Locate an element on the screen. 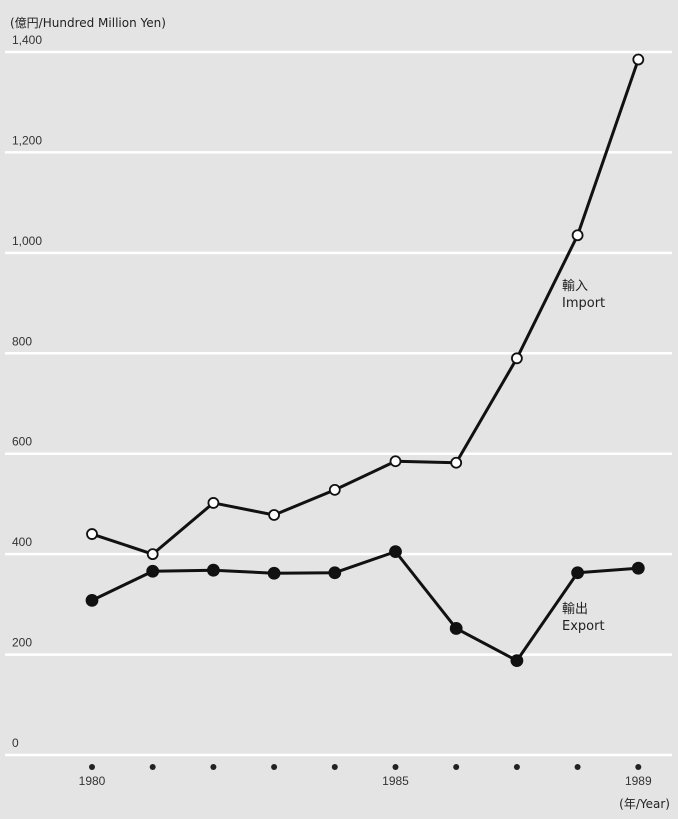 Image resolution: width=678 pixels, height=819 pixels. x-tick-mark-1984 is located at coordinates (334, 767).